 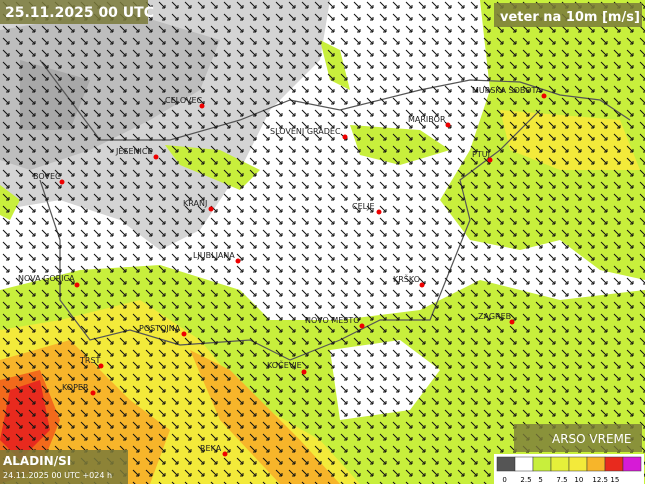 I want to click on brand-box, so click(x=578, y=438).